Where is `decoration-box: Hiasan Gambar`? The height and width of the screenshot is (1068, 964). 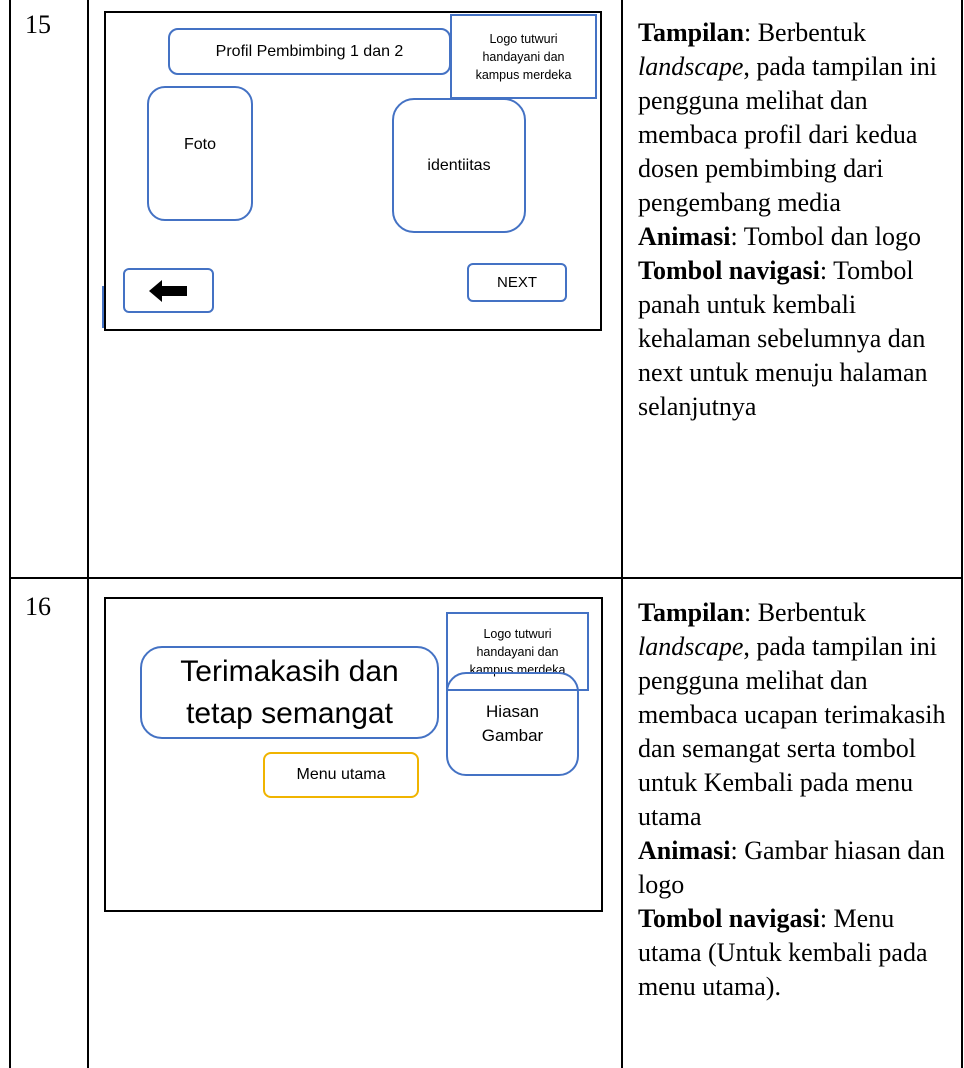 decoration-box: Hiasan Gambar is located at coordinates (512, 724).